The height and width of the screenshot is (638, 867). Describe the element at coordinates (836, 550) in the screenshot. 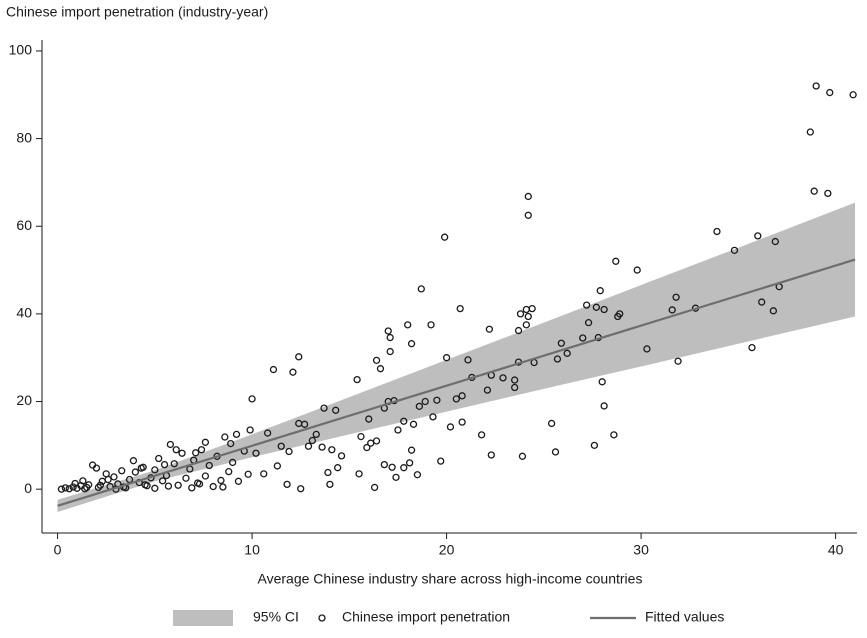

I see `x-tick-label: 40` at that location.